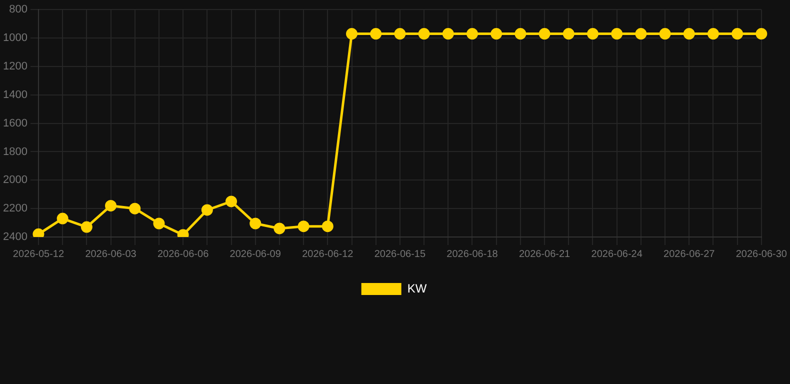 The height and width of the screenshot is (384, 790). Describe the element at coordinates (256, 254) in the screenshot. I see `x-tick-label: 2026-06-09` at that location.